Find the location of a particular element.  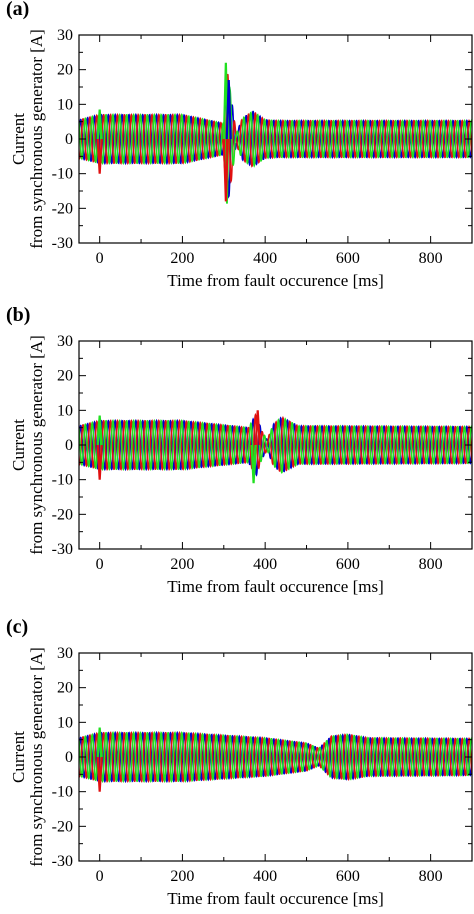

panel-label: (c) is located at coordinates (17, 627).